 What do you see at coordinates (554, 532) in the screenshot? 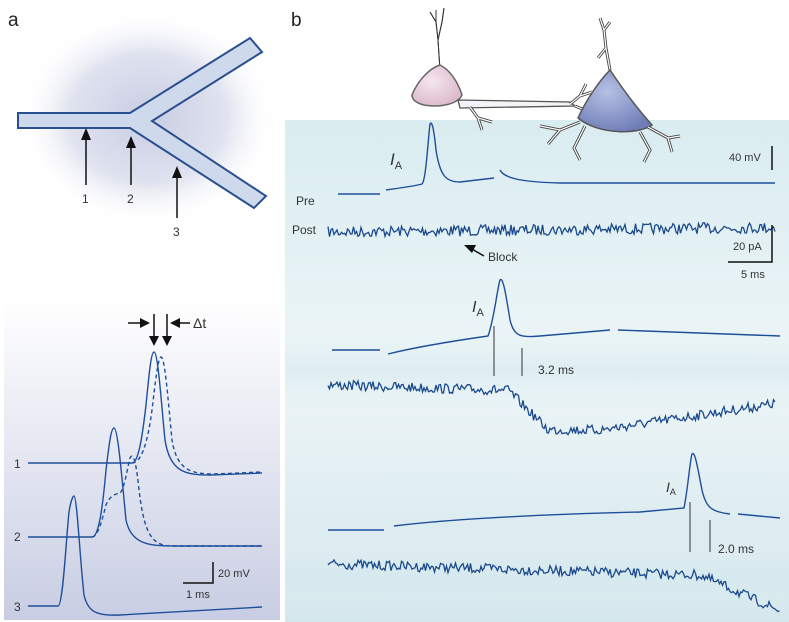
I see `recording-2-0ms: 2.0 ms IA` at bounding box center [554, 532].